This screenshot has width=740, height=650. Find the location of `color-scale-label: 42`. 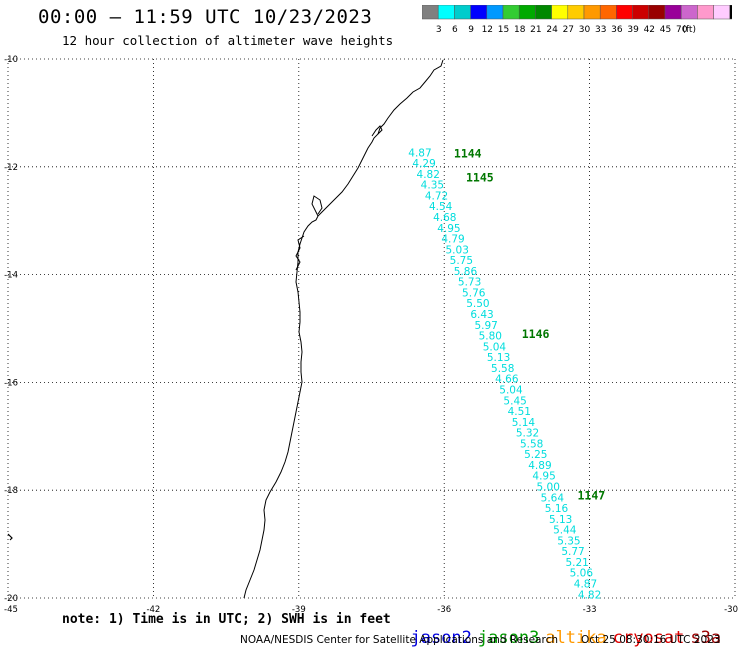

color-scale-label: 42 is located at coordinates (649, 30).